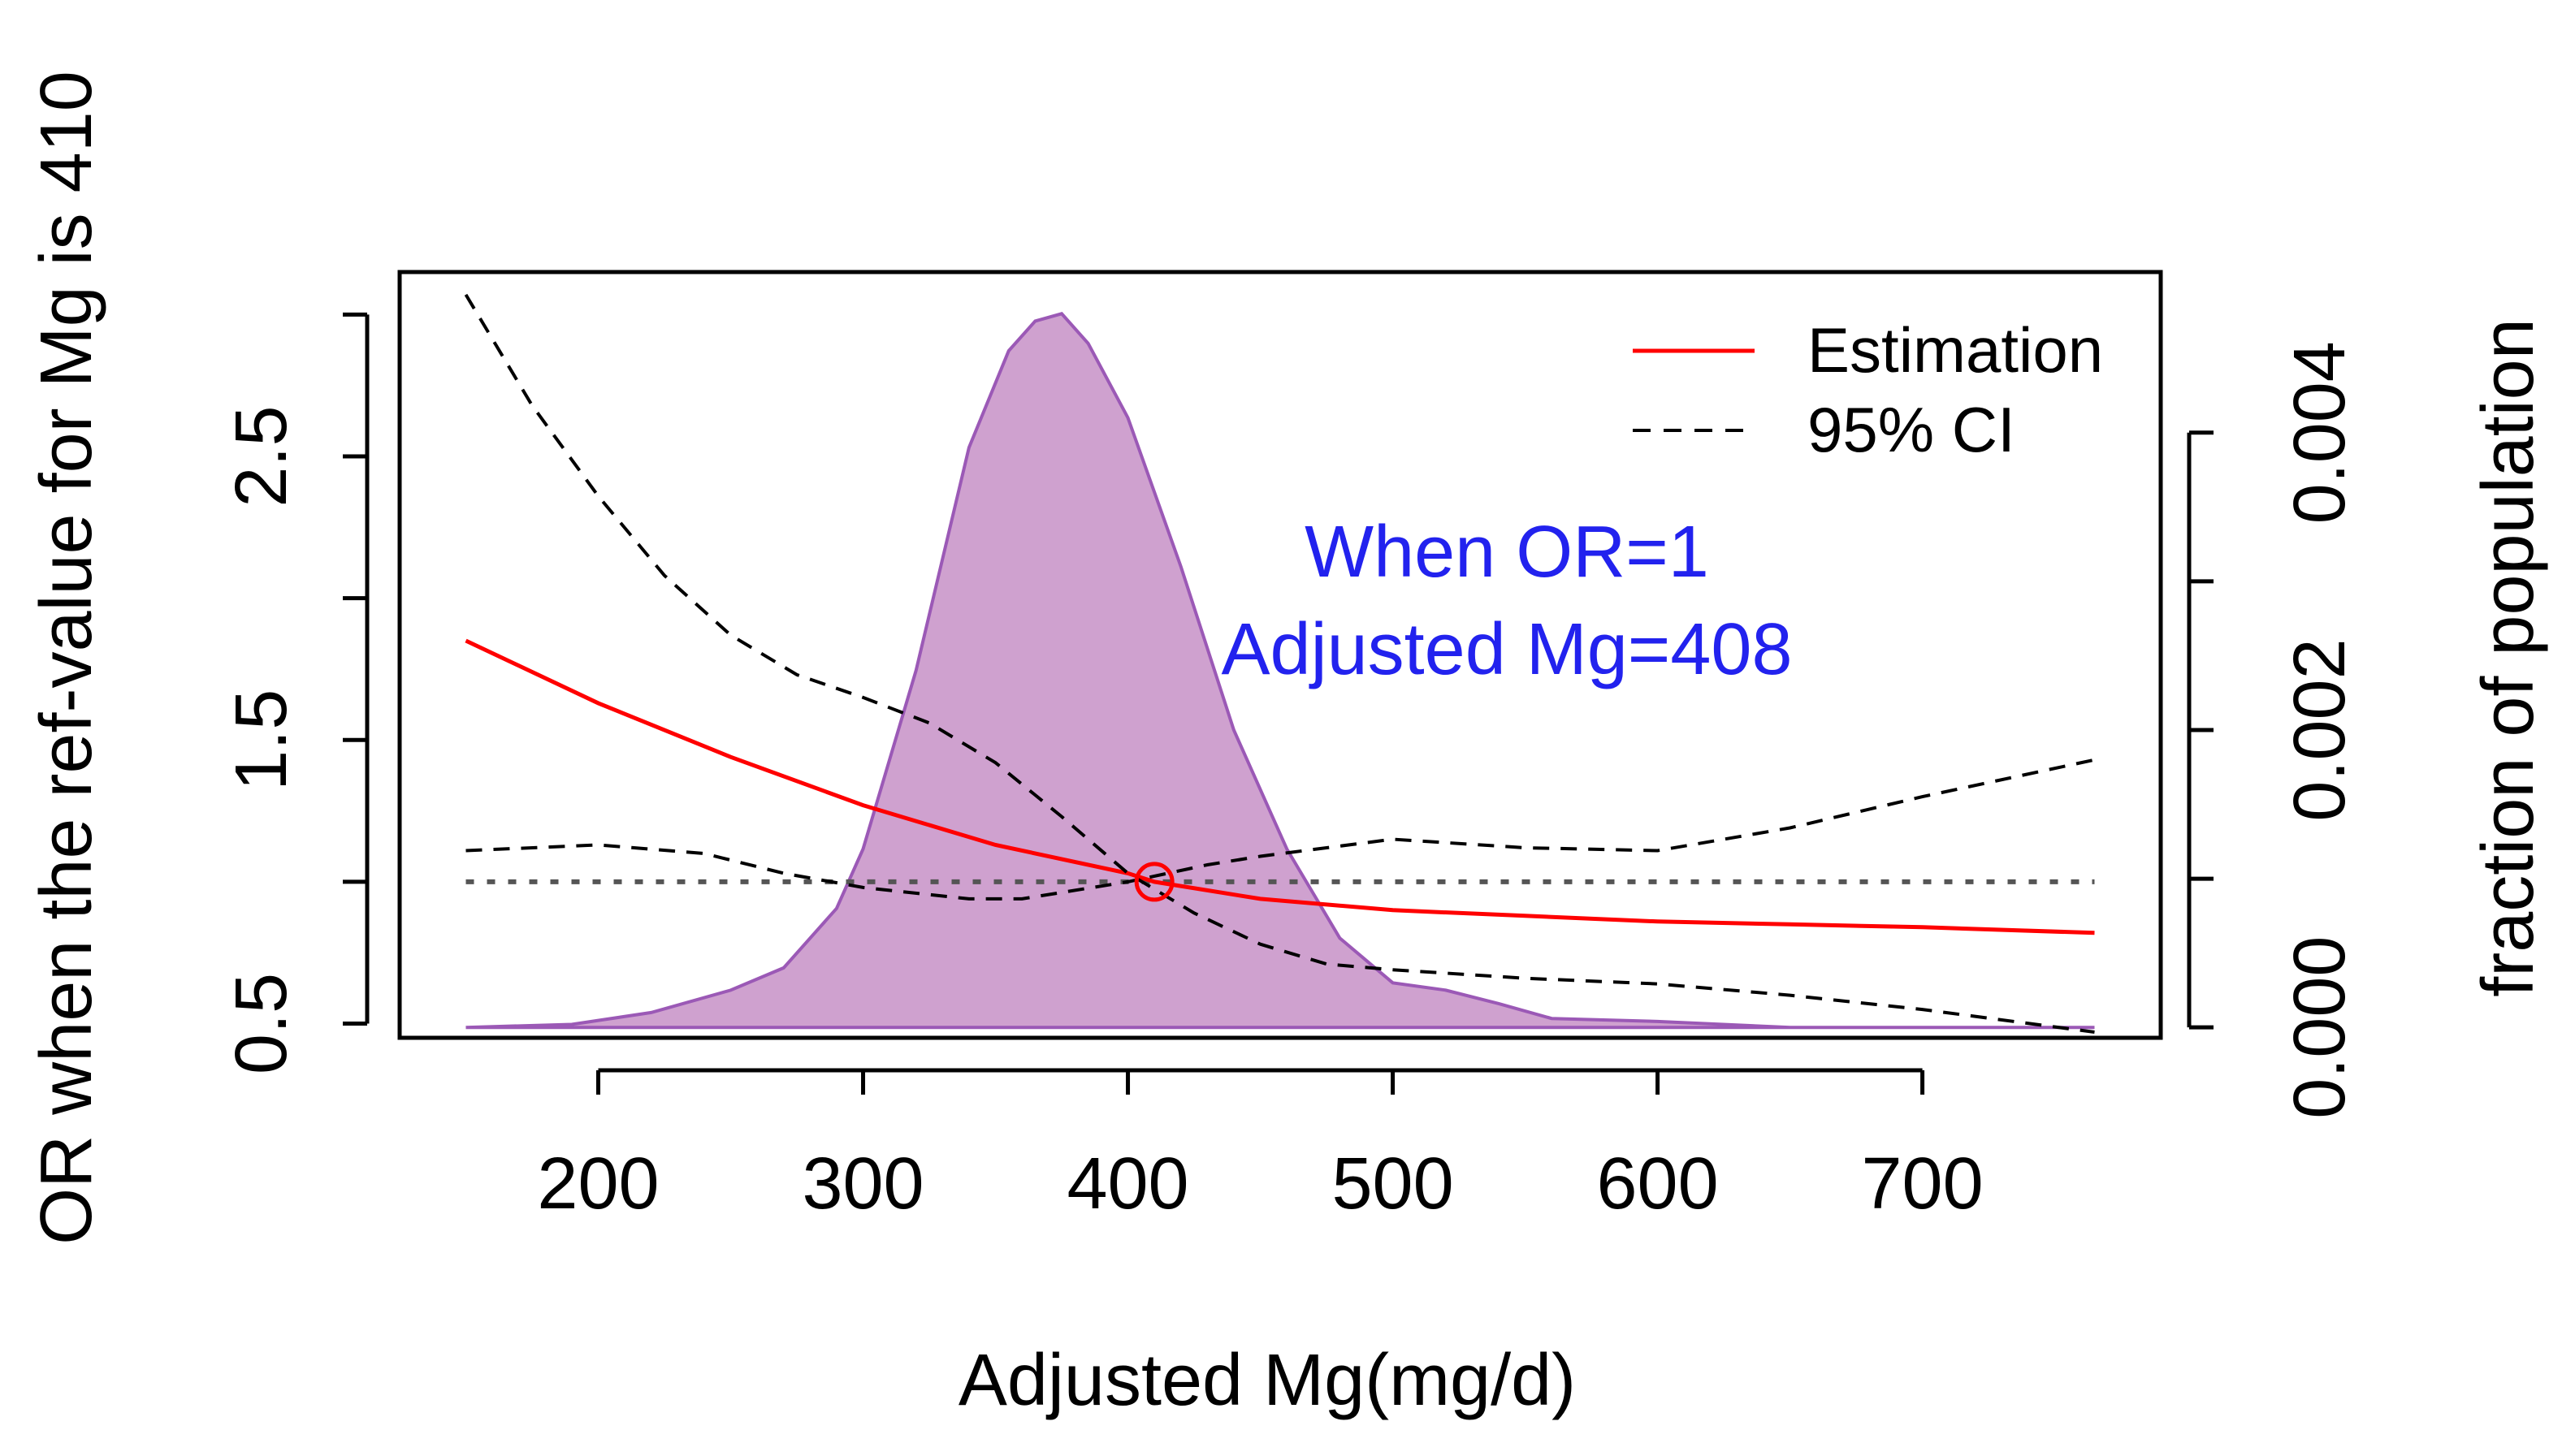 Image resolution: width=2562 pixels, height=1456 pixels. What do you see at coordinates (1657, 1184) in the screenshot?
I see `x-tick-label-600: 600` at bounding box center [1657, 1184].